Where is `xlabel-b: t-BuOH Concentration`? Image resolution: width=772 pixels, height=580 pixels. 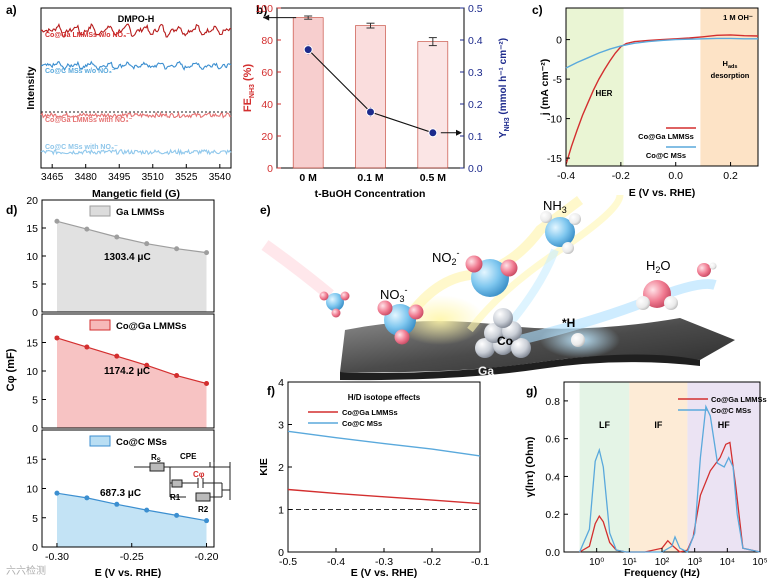 xlabel-b: t-BuOH Concentration is located at coordinates (370, 194).